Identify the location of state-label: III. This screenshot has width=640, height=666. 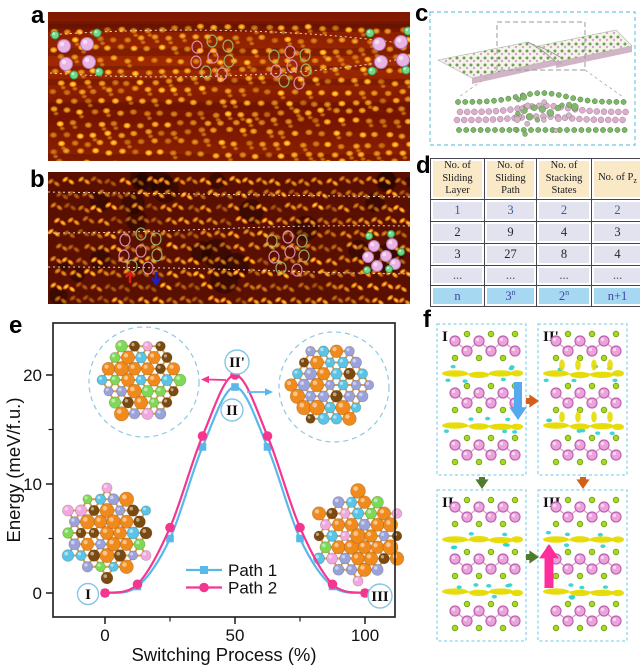
(380, 597).